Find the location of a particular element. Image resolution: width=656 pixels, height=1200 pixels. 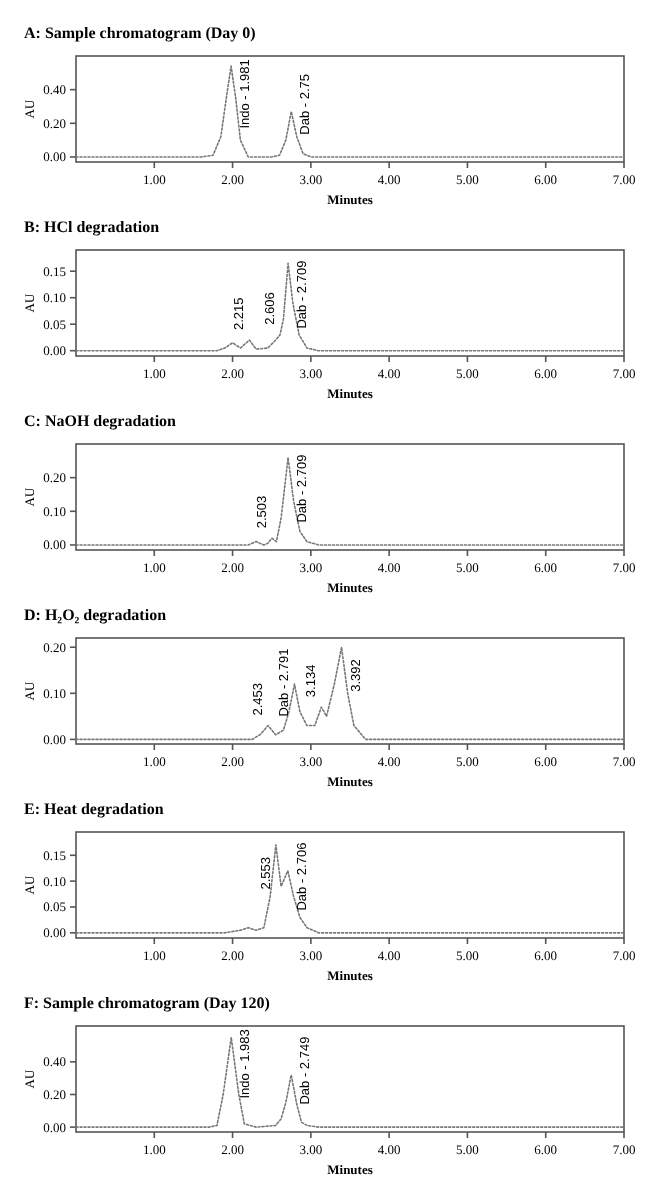

chart-title: B: HCl degradation is located at coordinates (92, 227).